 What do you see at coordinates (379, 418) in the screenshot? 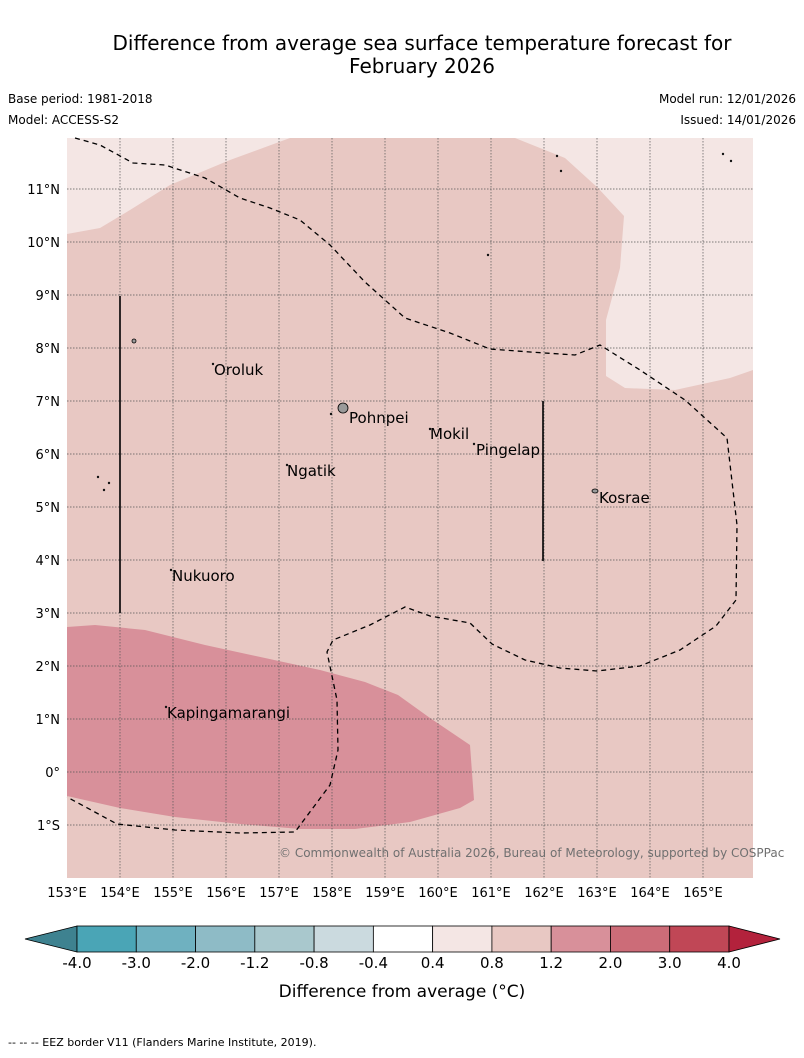
I see `place-label-pohnpei: Pohnpei` at bounding box center [379, 418].